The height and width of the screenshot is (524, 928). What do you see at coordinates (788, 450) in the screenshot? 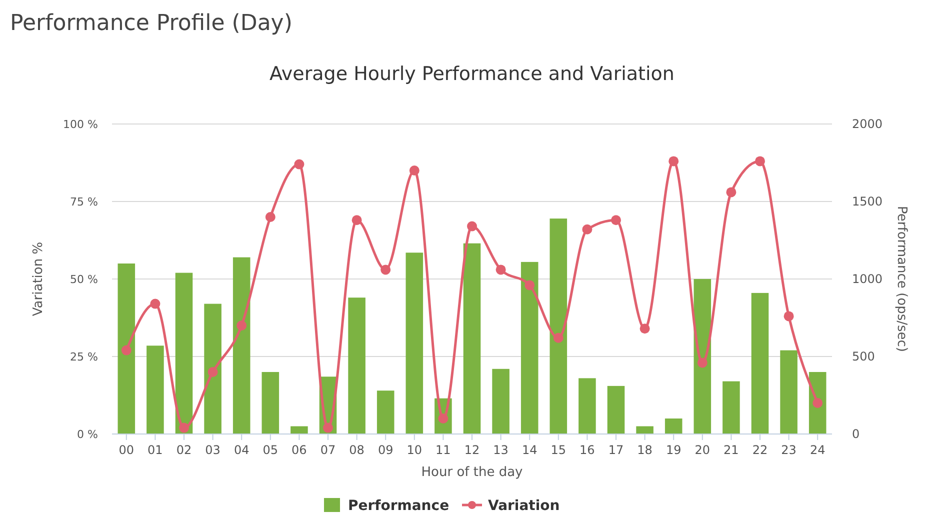
I see `x-tick-label: 23` at bounding box center [788, 450].